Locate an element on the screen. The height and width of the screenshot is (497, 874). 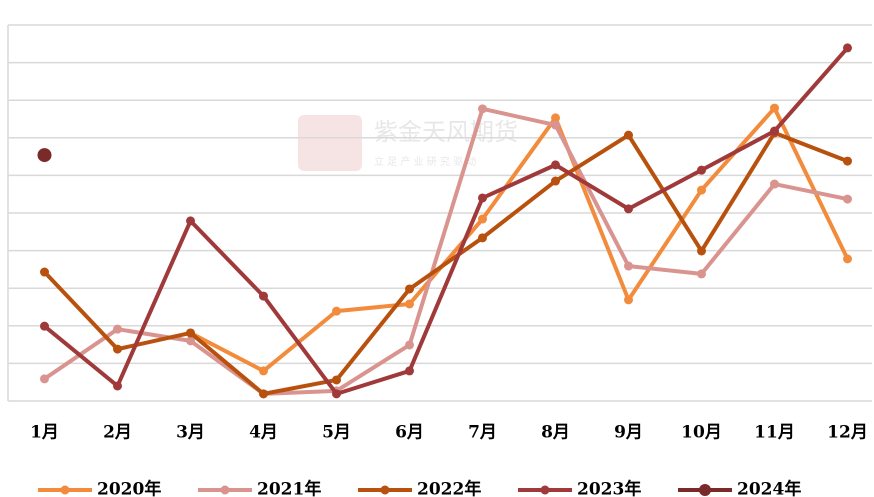
x-tick-label: 10月 is located at coordinates (701, 433).